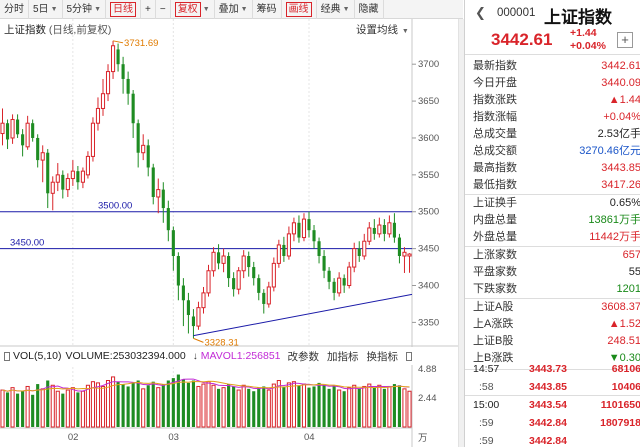 The width and height of the screenshot is (640, 447). What do you see at coordinates (330, 9) in the screenshot?
I see `toolbar-label: 经典` at bounding box center [330, 9].